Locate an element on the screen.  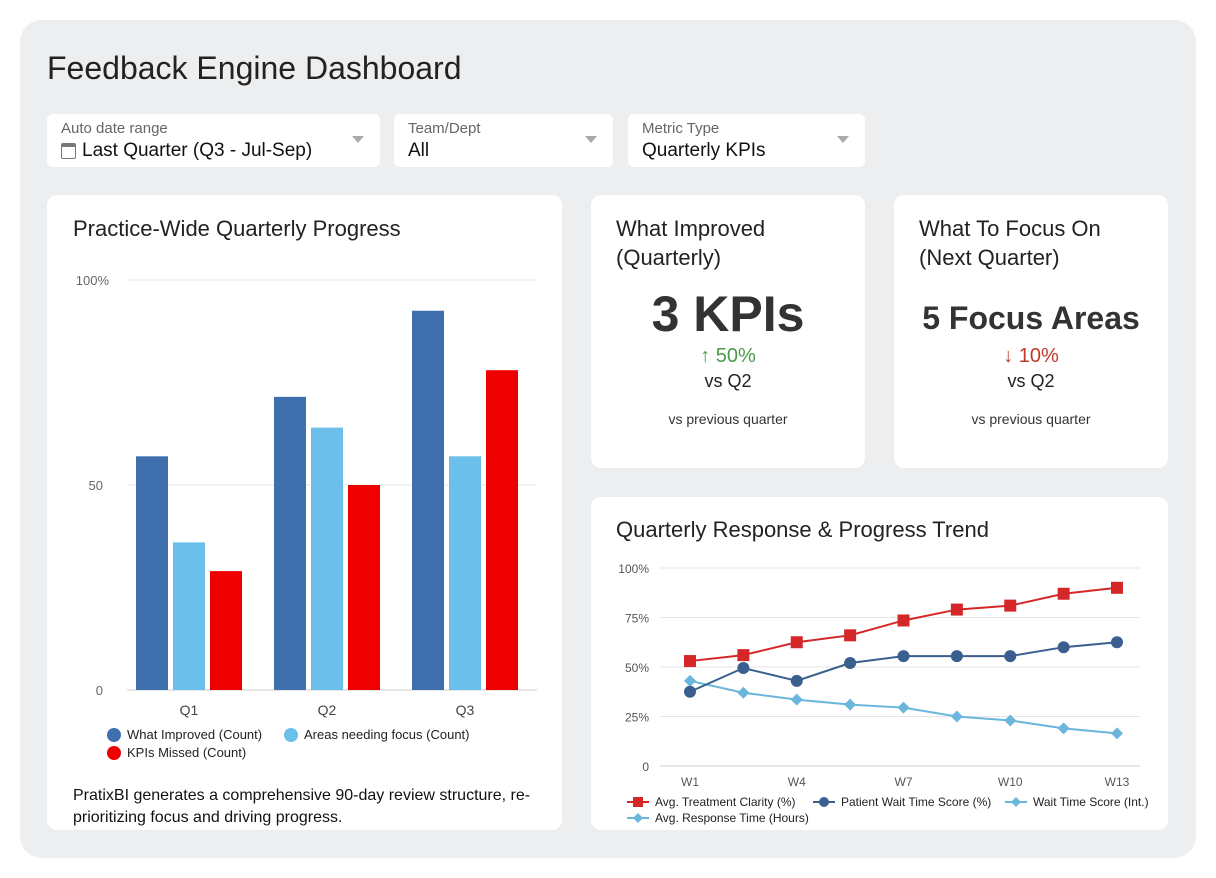
team-dept-label: Team/Dept is located at coordinates (444, 128).